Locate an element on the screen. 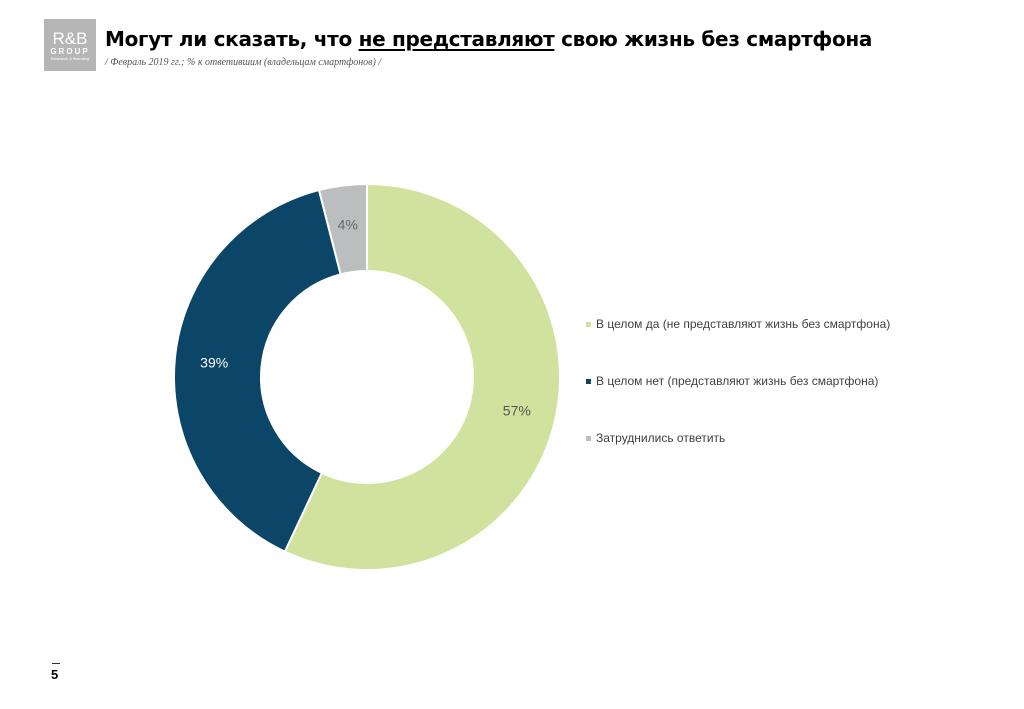  logo-line-2: GROUP is located at coordinates (70, 51).